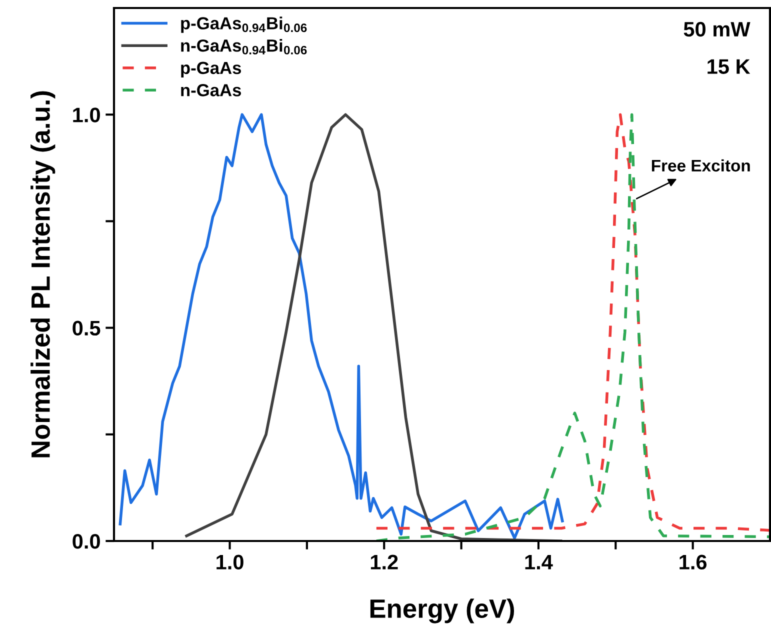 This screenshot has height=629, width=771. What do you see at coordinates (384, 562) in the screenshot?
I see `x-tick-label: 1.2` at bounding box center [384, 562].